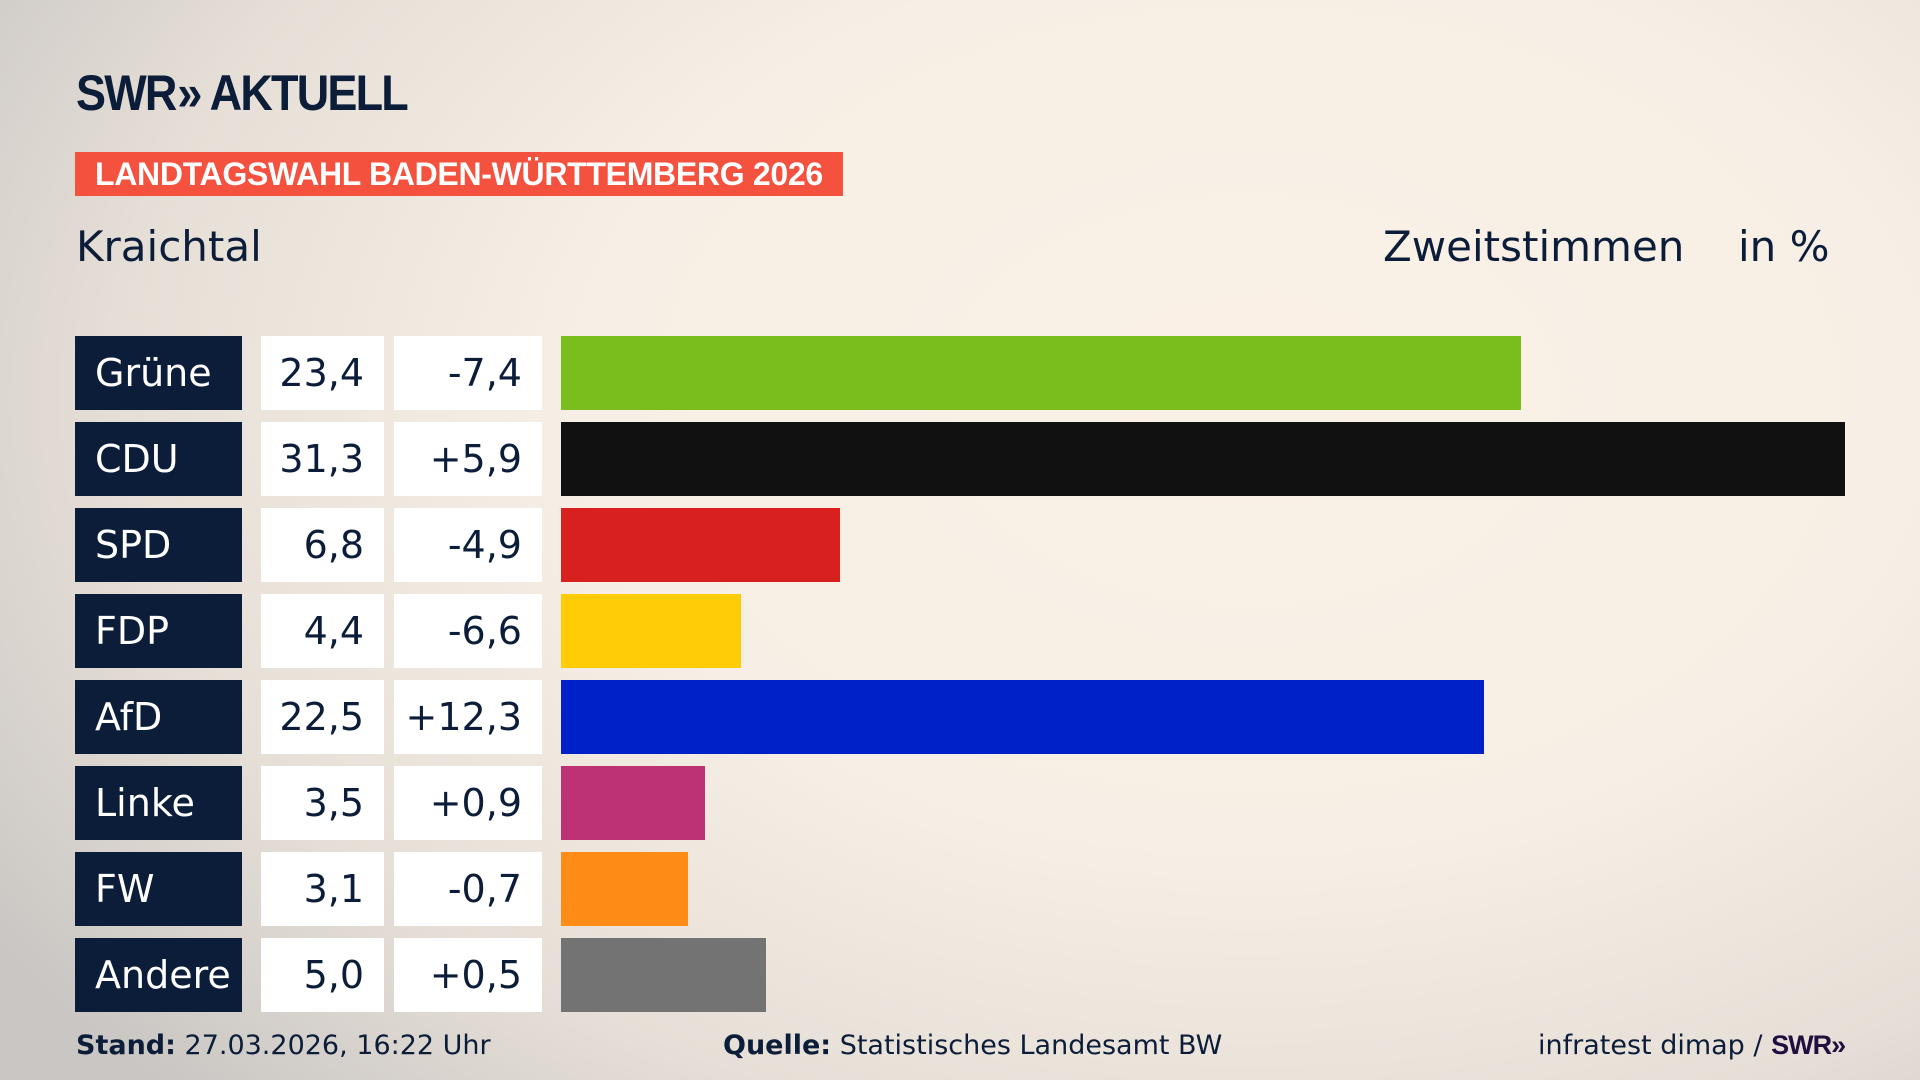 The image size is (1920, 1080). Describe the element at coordinates (322, 373) in the screenshot. I see `party-value: 23,4` at that location.